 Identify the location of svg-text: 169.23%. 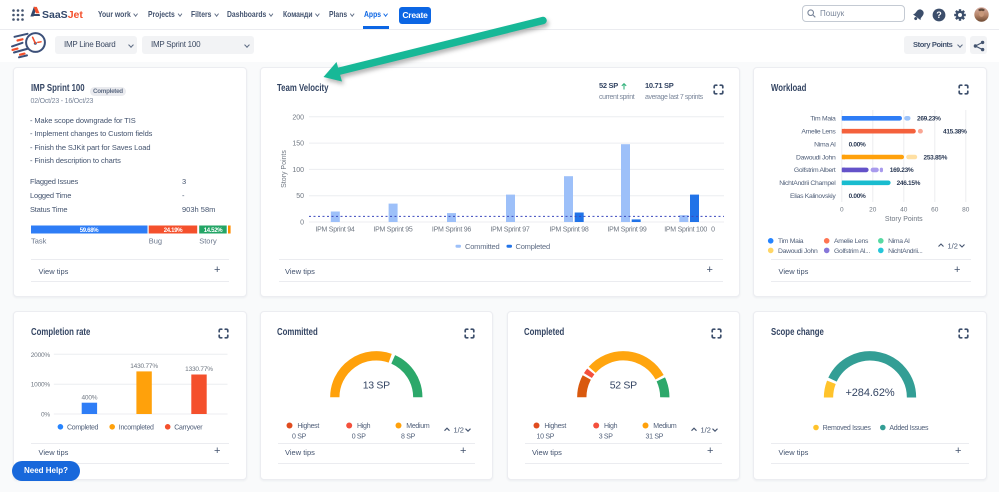
(902, 170).